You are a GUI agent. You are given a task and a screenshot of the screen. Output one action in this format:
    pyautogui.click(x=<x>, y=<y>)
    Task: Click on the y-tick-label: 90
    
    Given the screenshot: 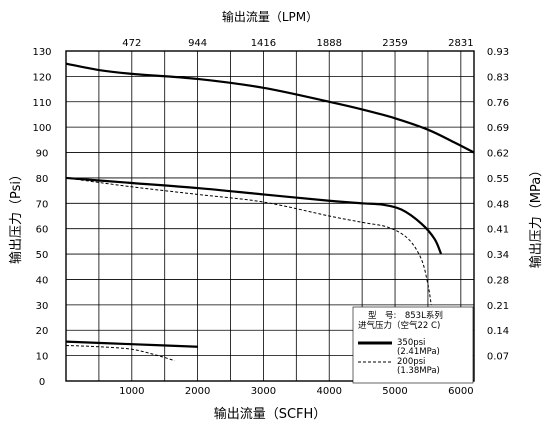 What is the action you would take?
    pyautogui.click(x=42, y=154)
    